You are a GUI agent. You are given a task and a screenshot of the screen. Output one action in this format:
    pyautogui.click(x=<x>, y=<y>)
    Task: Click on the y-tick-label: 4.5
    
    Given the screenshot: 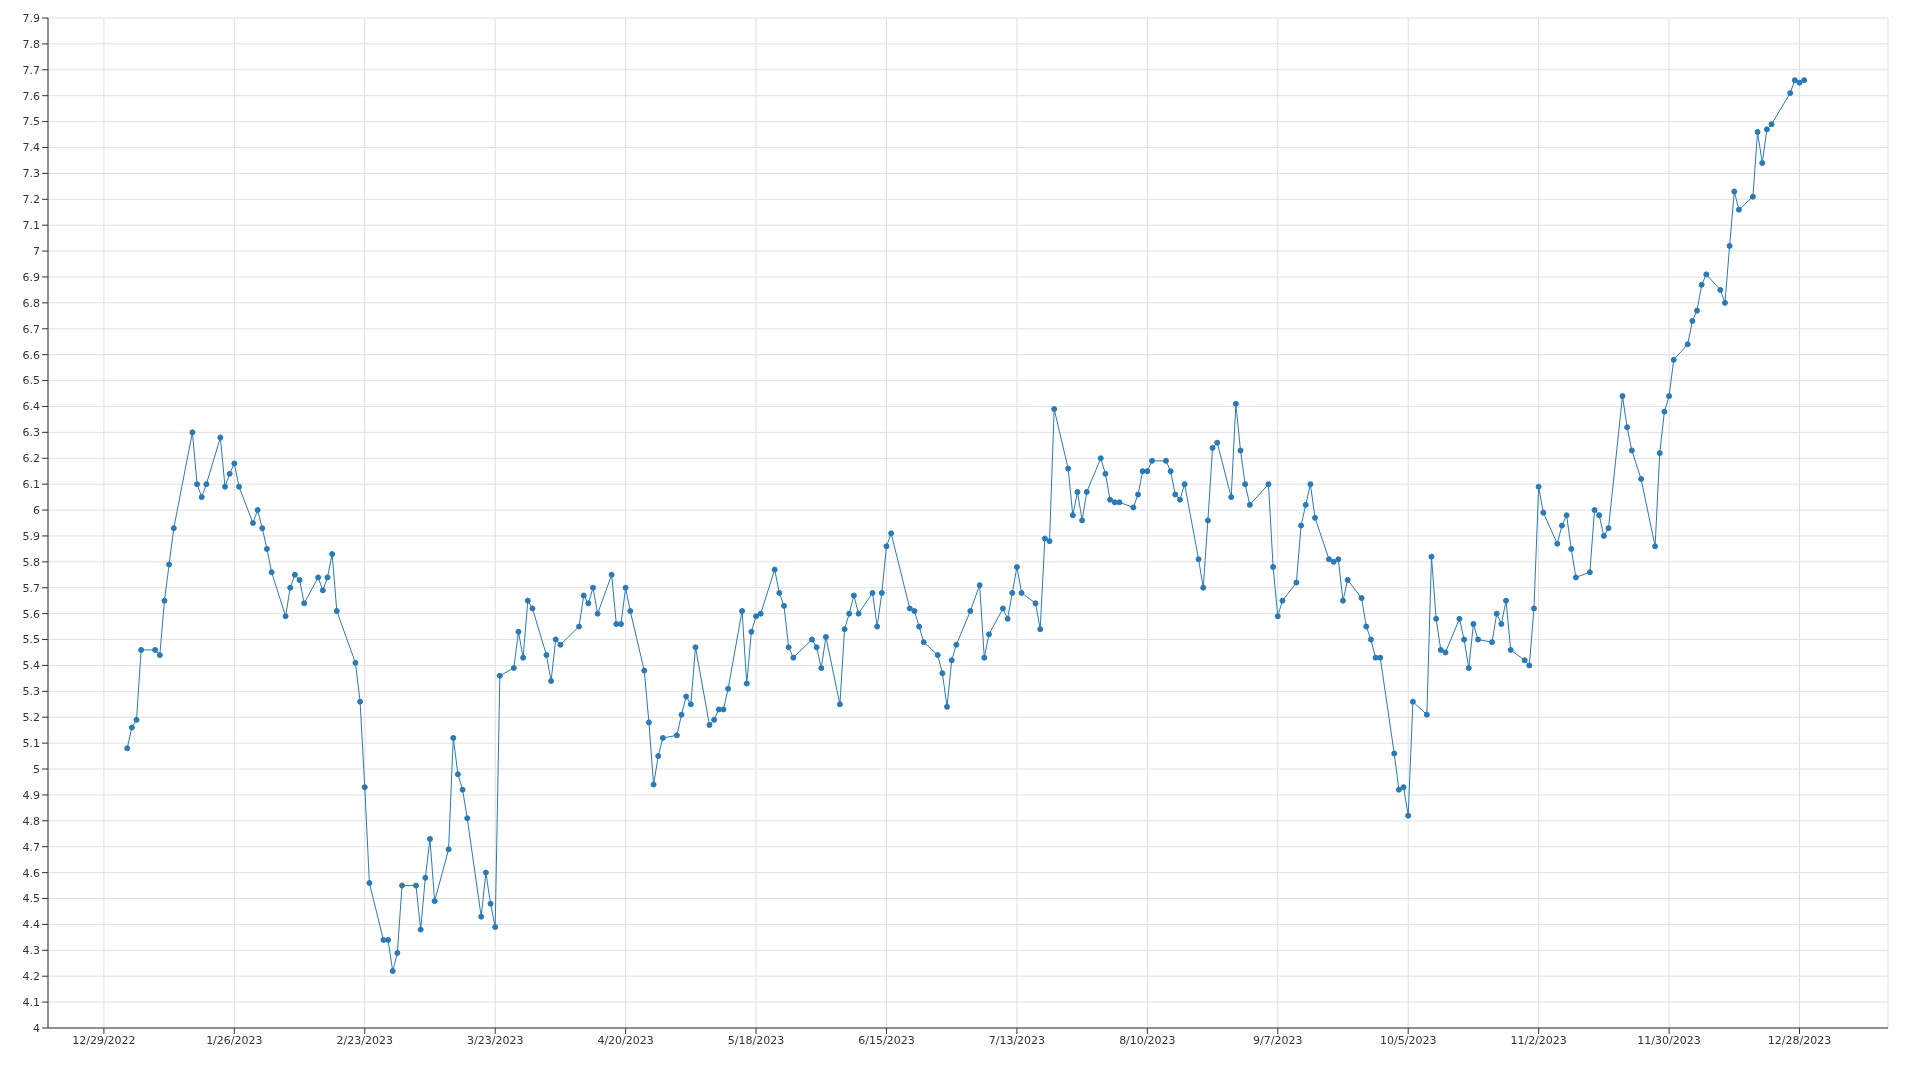 What is the action you would take?
    pyautogui.click(x=31, y=899)
    